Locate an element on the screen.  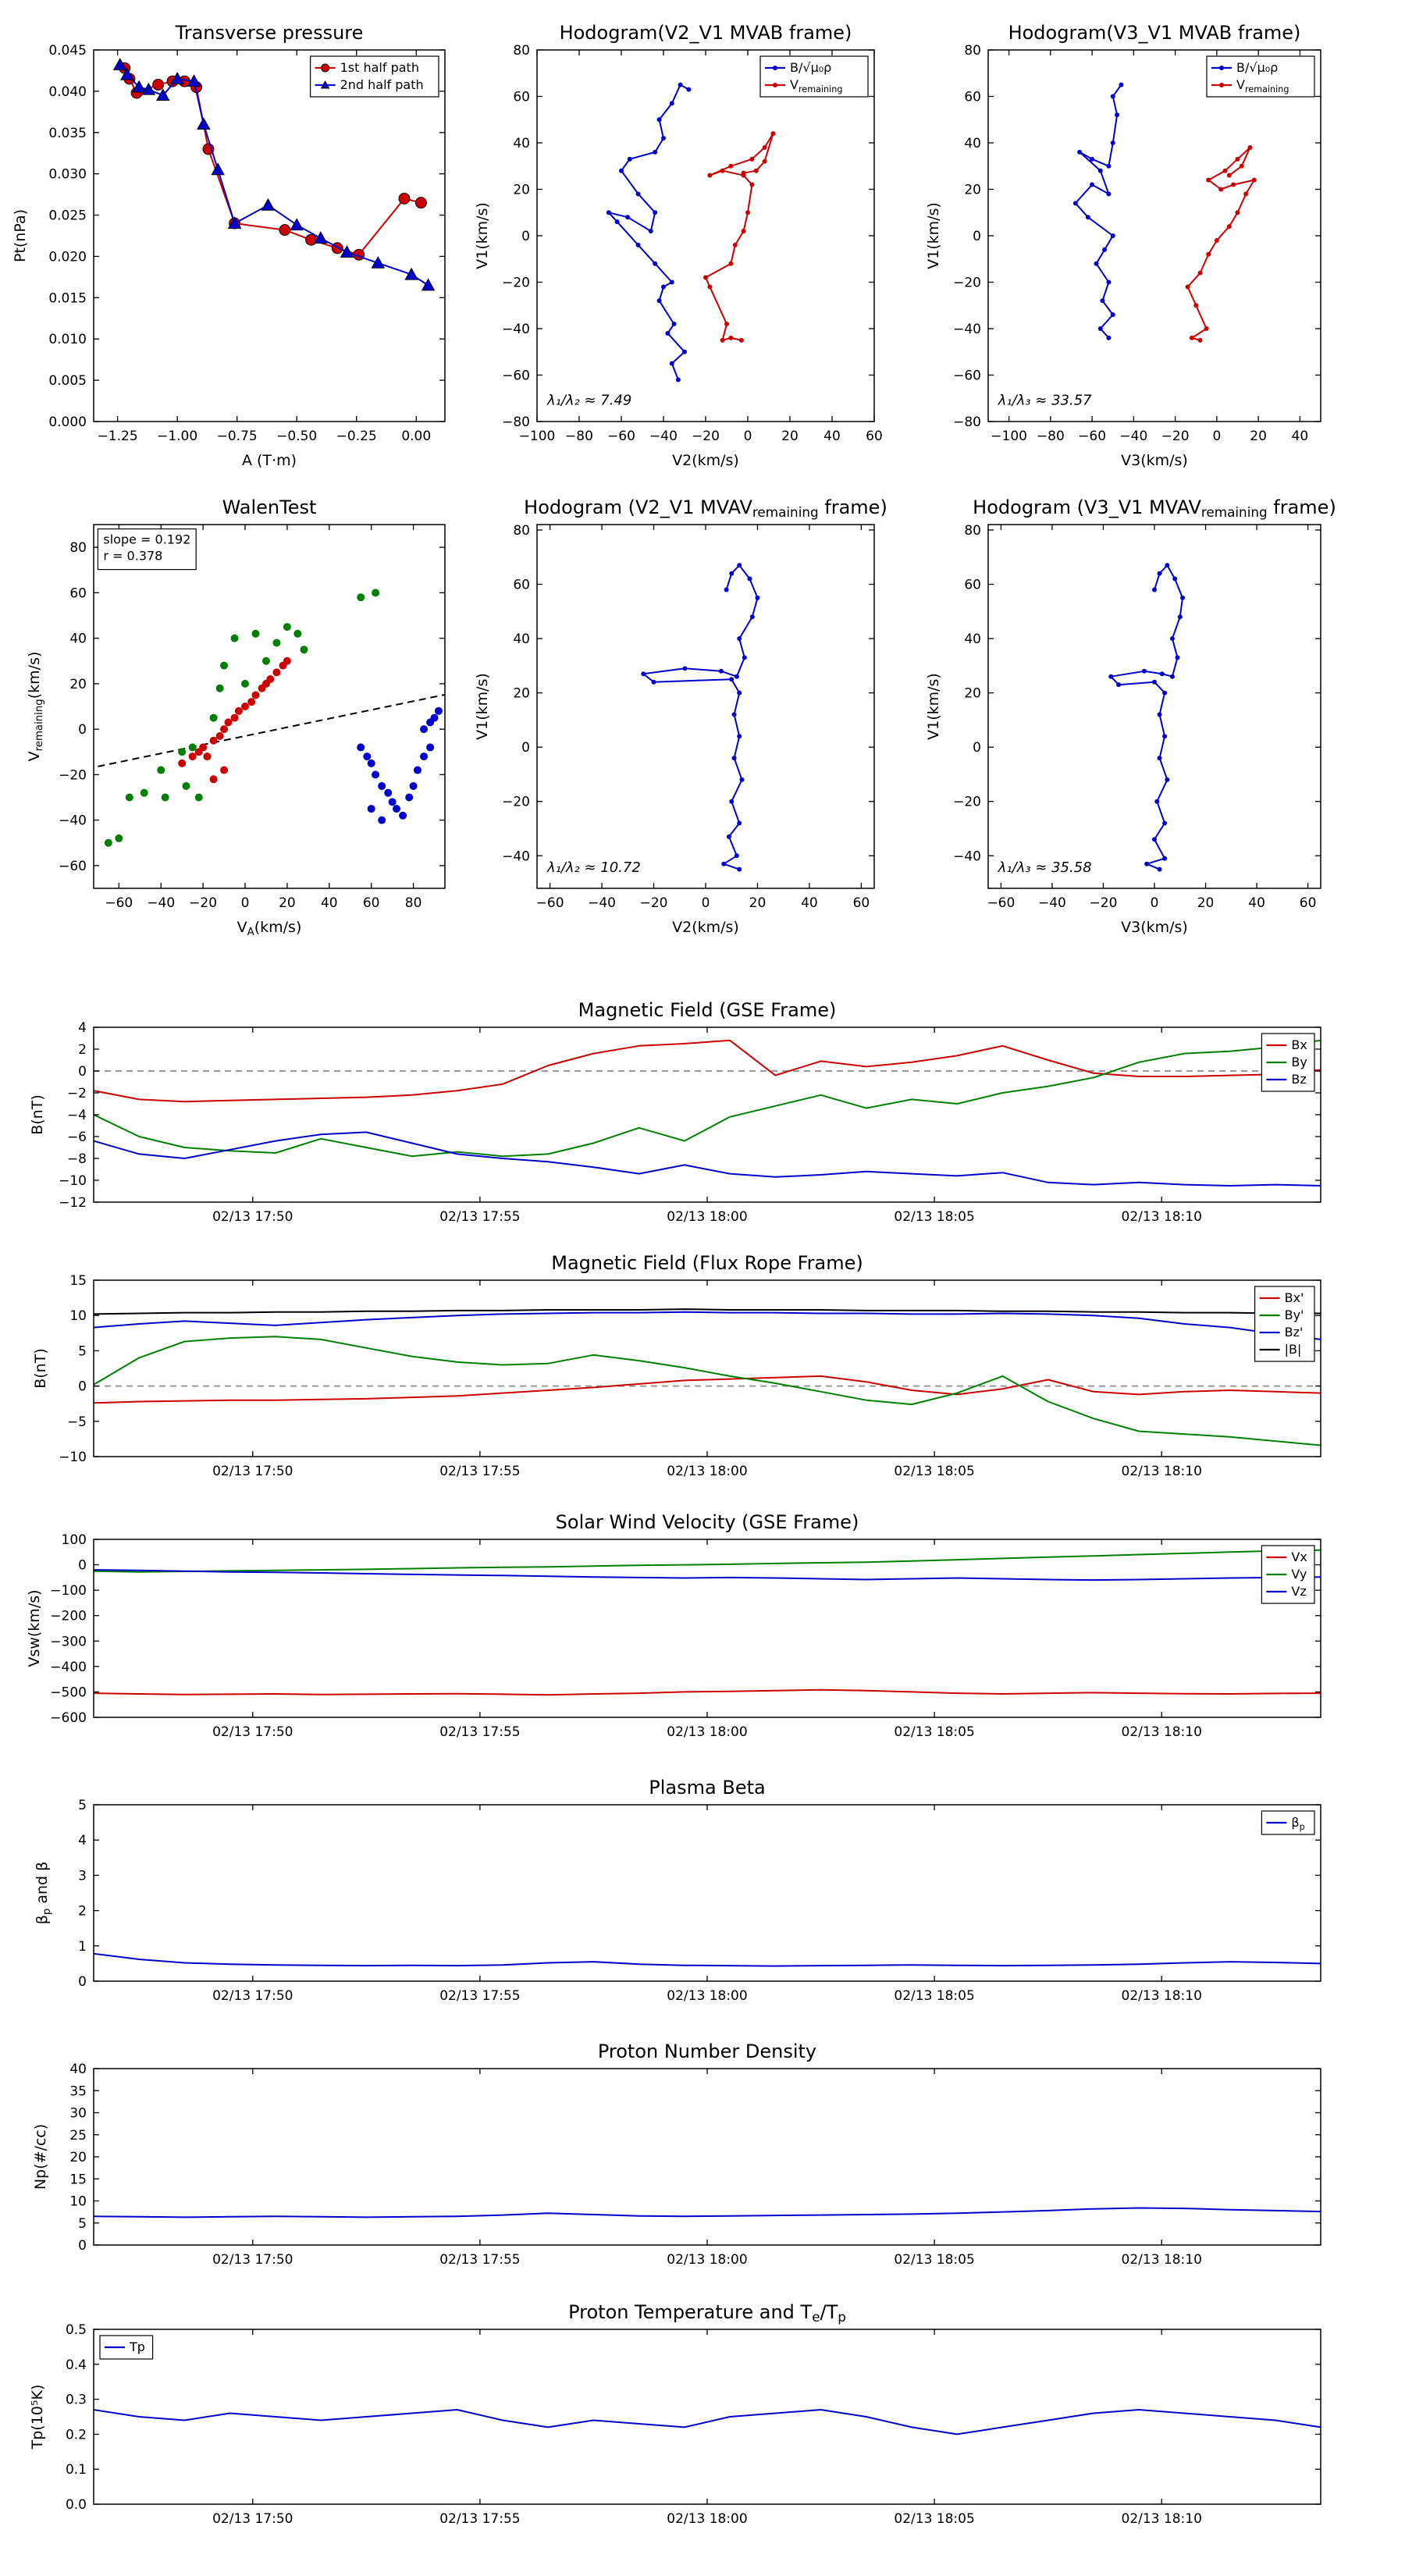
svg-text: 02/13 18:10 is located at coordinates (1162, 1471).